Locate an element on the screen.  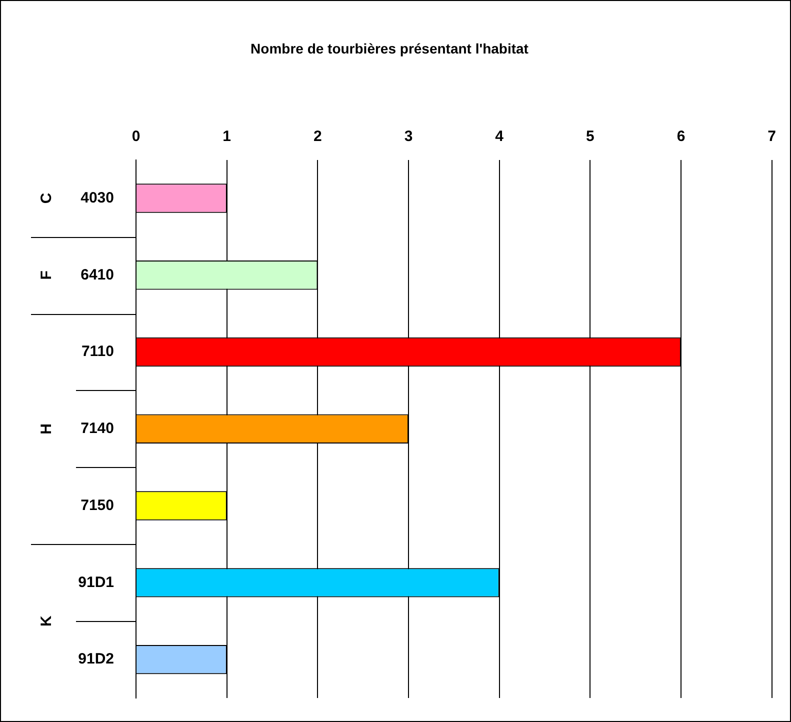
text: F is located at coordinates (47, 275).